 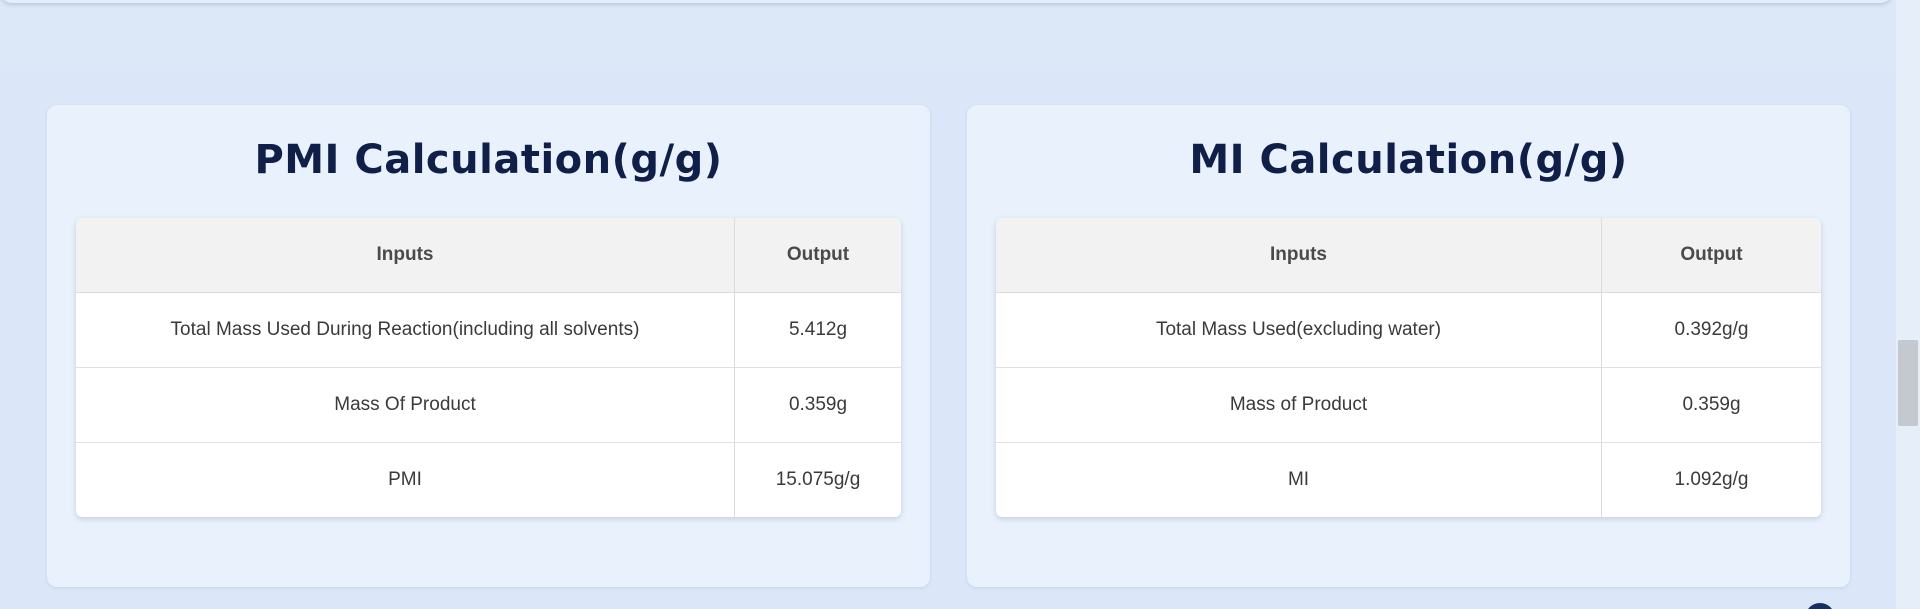 I want to click on pmi-card-title: PMI Calculation(g/g), so click(x=488, y=160).